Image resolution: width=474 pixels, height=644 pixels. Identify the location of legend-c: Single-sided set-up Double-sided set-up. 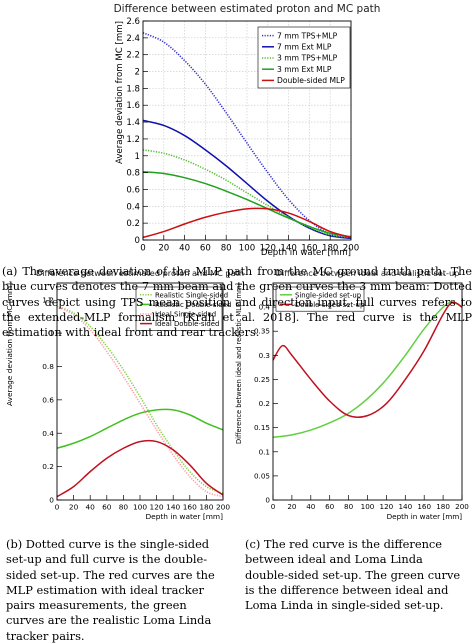
(320, 299).